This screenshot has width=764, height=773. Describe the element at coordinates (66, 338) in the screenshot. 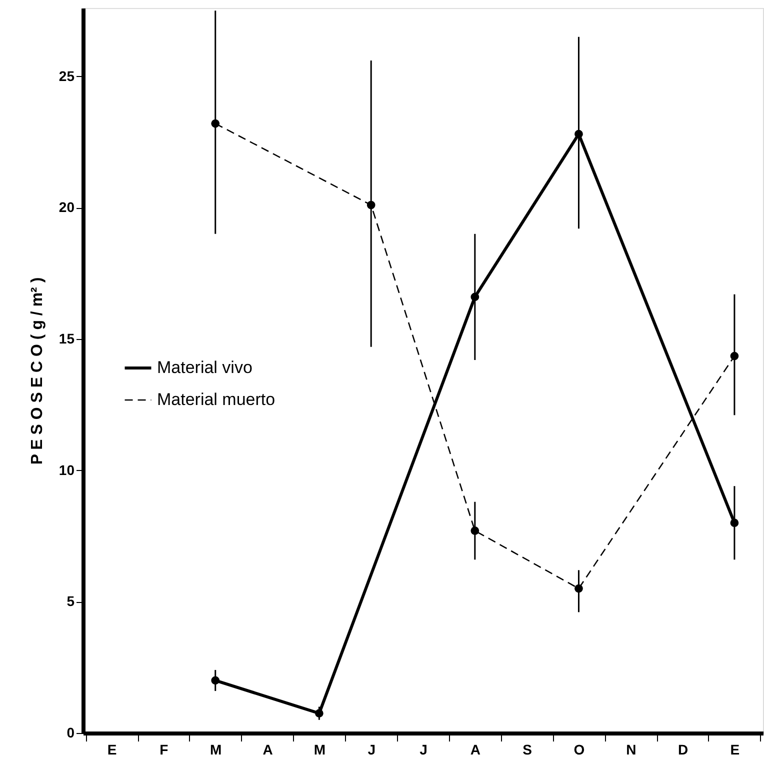

I see `y-tick-label: 15` at that location.